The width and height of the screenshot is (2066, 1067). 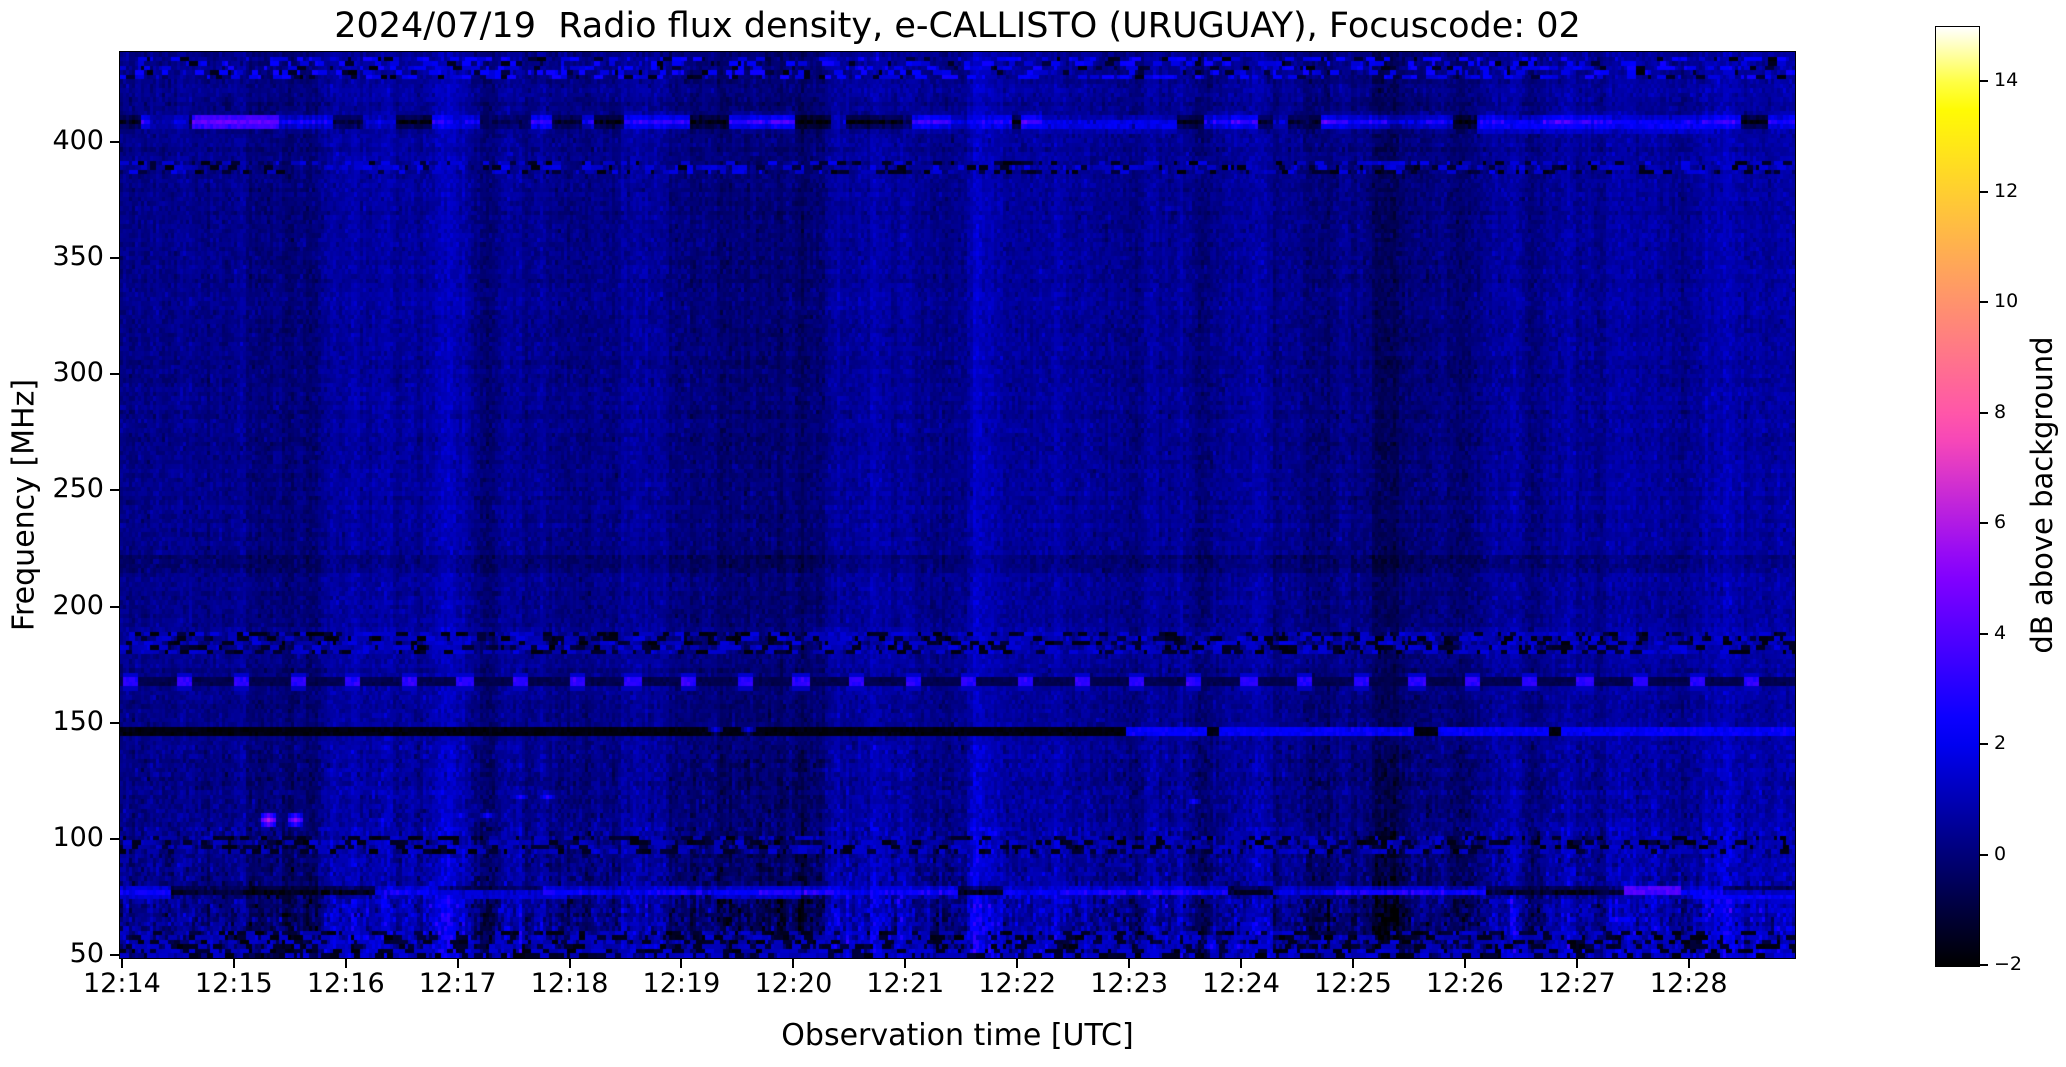 I want to click on x-tick-label: 12:17, so click(x=457, y=983).